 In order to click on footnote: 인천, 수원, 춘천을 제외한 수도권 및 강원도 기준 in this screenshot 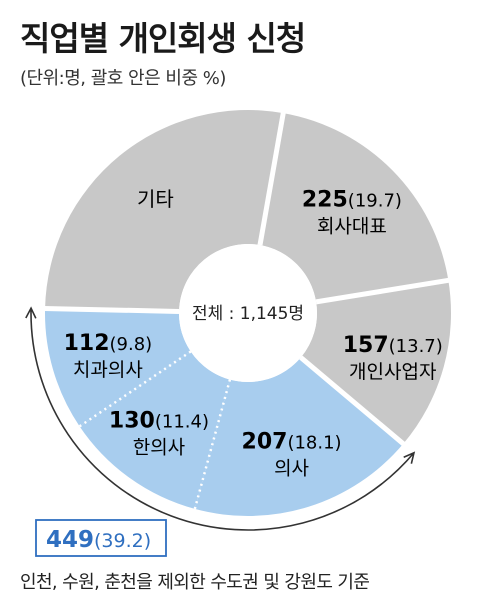, I will do `click(195, 582)`.